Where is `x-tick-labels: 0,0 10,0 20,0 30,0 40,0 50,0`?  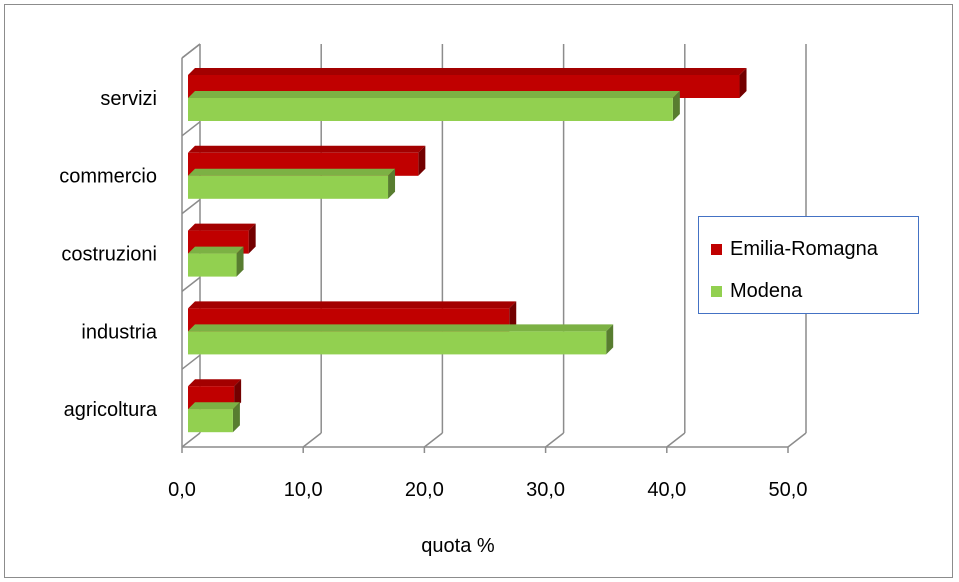 x-tick-labels: 0,0 10,0 20,0 30,0 40,0 50,0 is located at coordinates (487, 490).